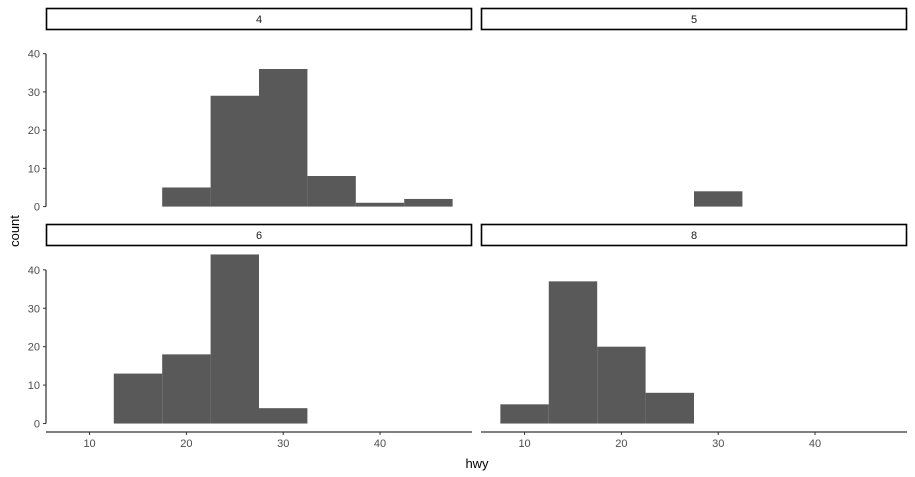 The width and height of the screenshot is (915, 477). I want to click on facet-strip-label: 8, so click(694, 236).